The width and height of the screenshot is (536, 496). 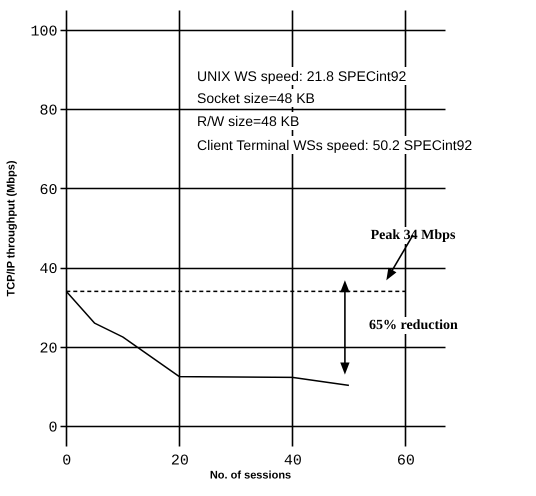 I want to click on x-axis-title: No. of sessions, so click(x=251, y=476).